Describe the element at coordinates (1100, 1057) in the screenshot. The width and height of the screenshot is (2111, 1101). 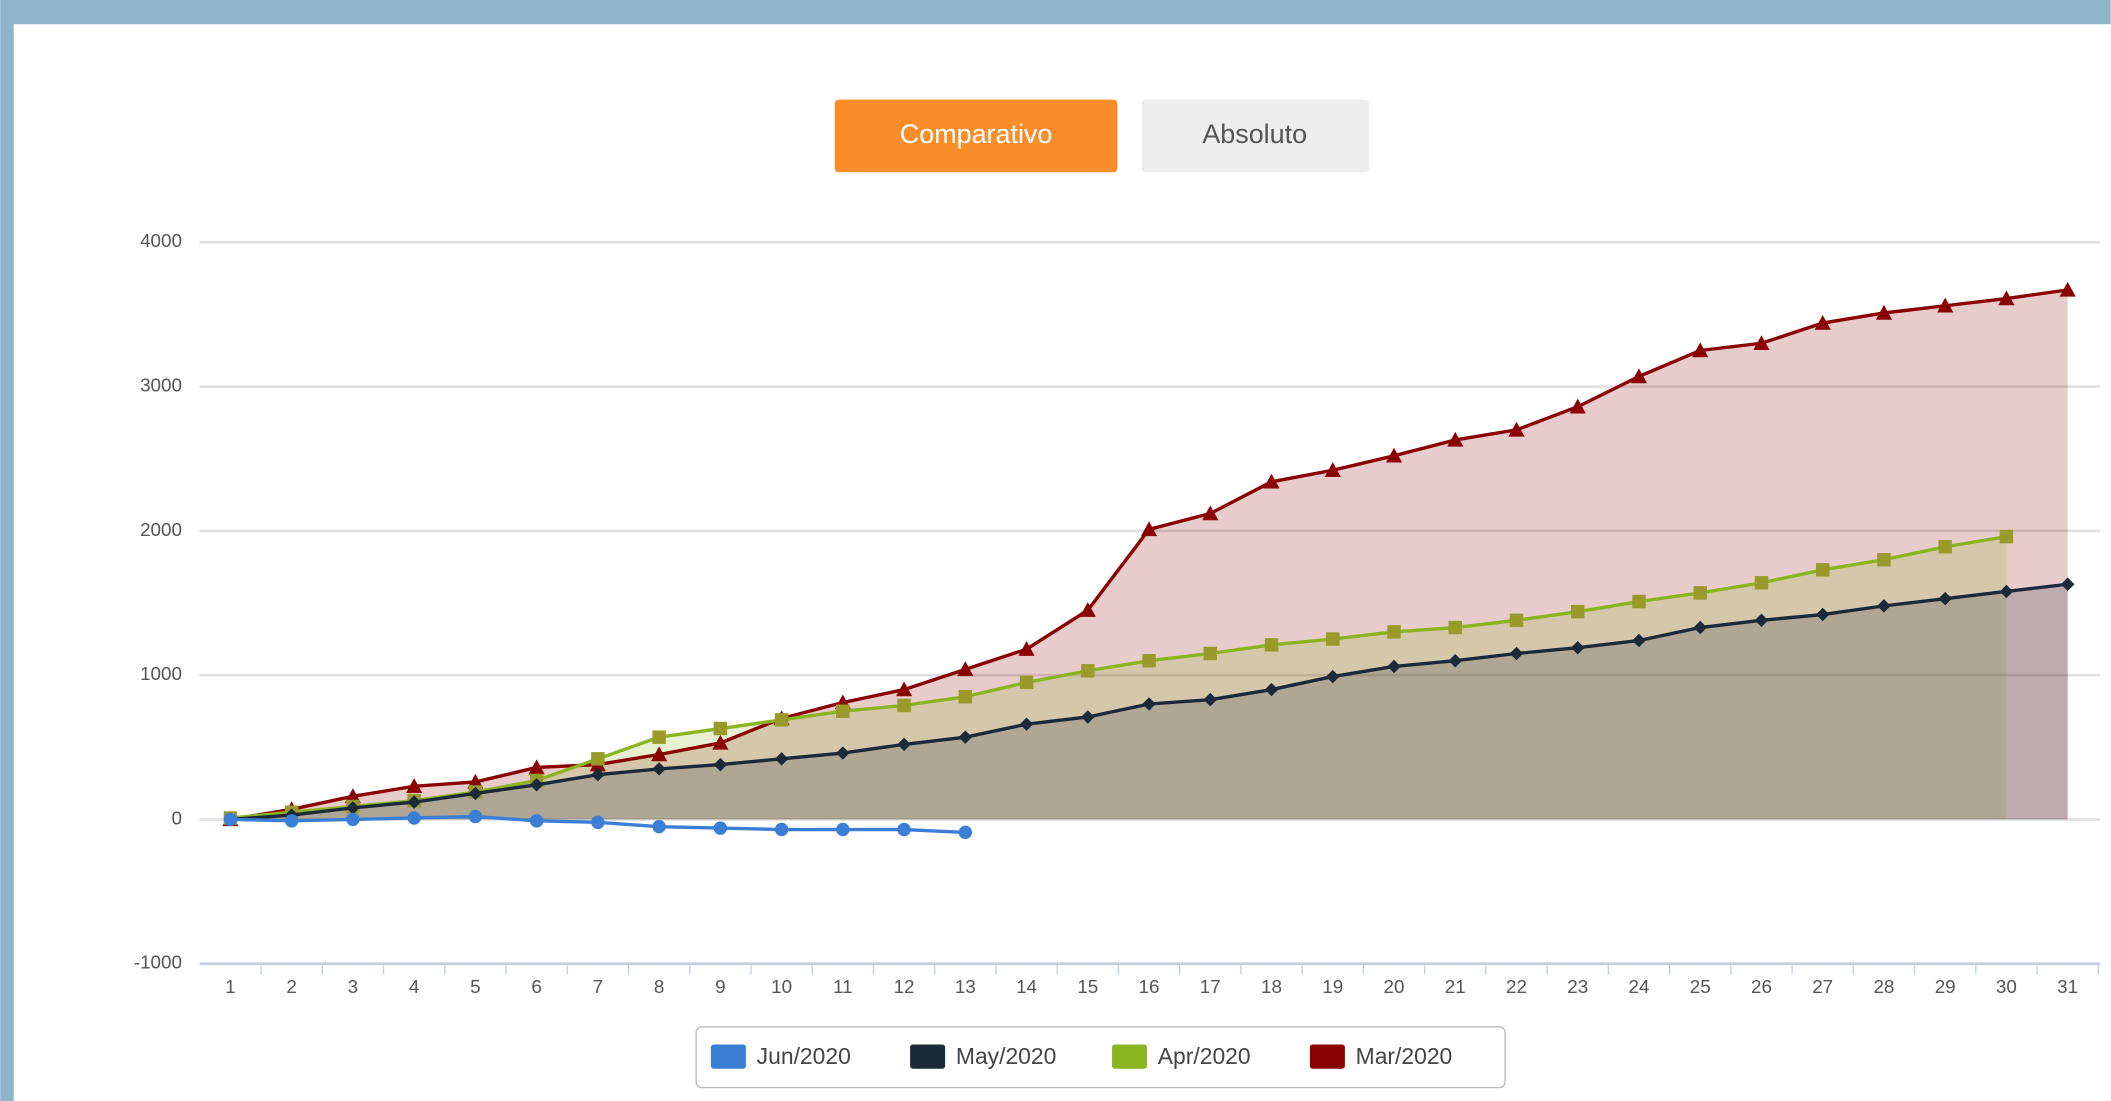
I see `legend-box` at that location.